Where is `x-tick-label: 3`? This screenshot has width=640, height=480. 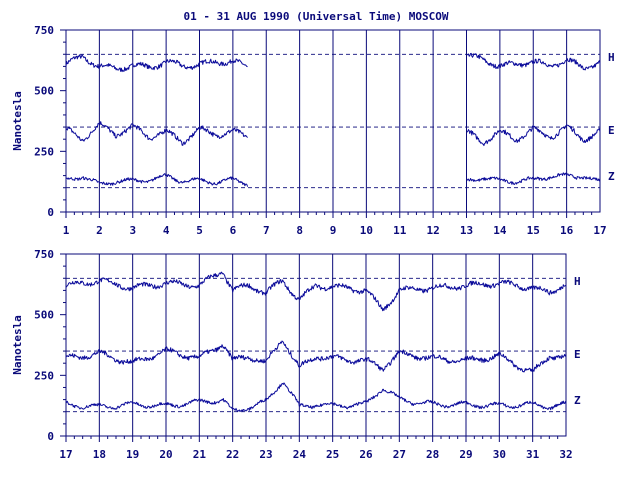 x-tick-label: 3 is located at coordinates (132, 230).